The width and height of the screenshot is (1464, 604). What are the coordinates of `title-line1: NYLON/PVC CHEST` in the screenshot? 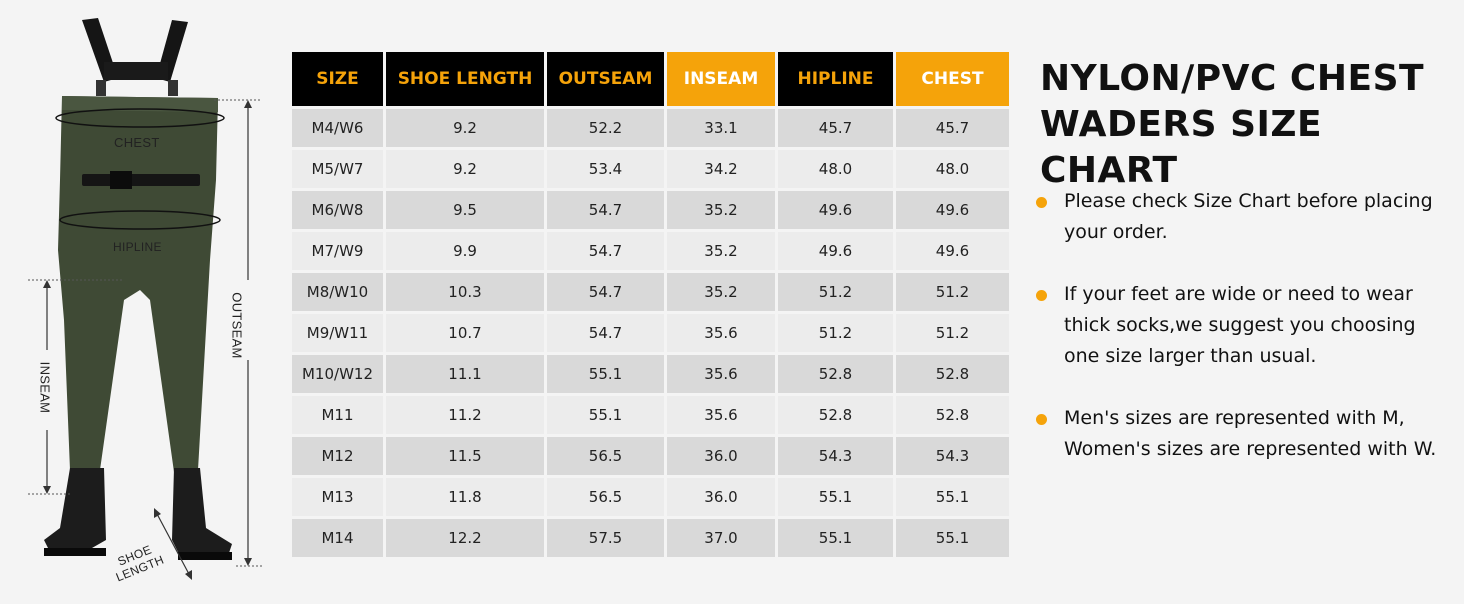 It's located at (1232, 78).